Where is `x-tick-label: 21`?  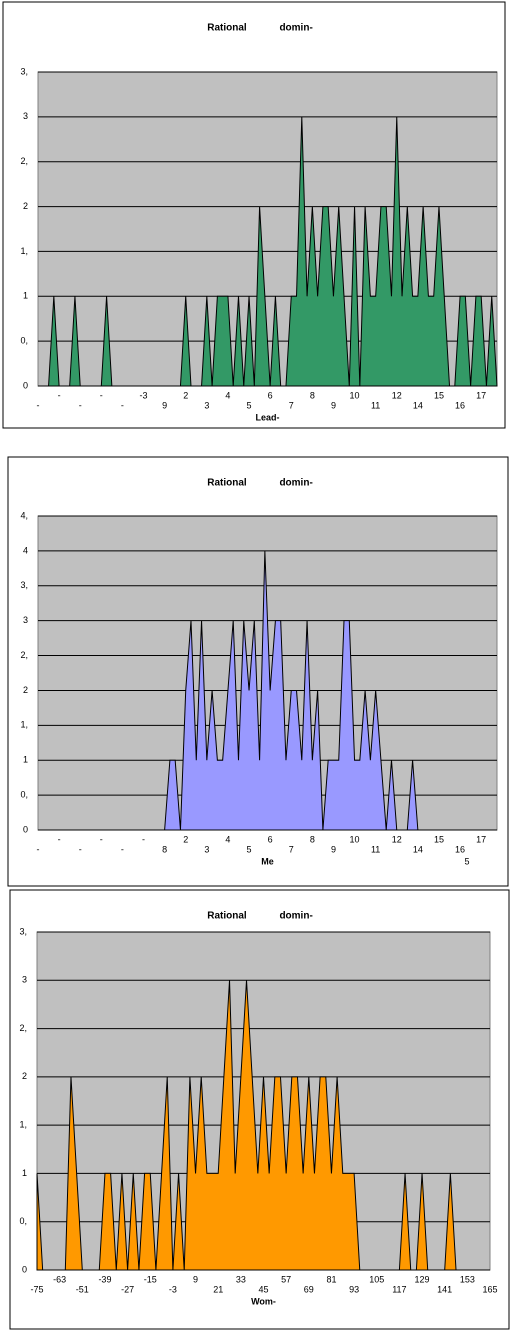
x-tick-label: 21 is located at coordinates (218, 1289).